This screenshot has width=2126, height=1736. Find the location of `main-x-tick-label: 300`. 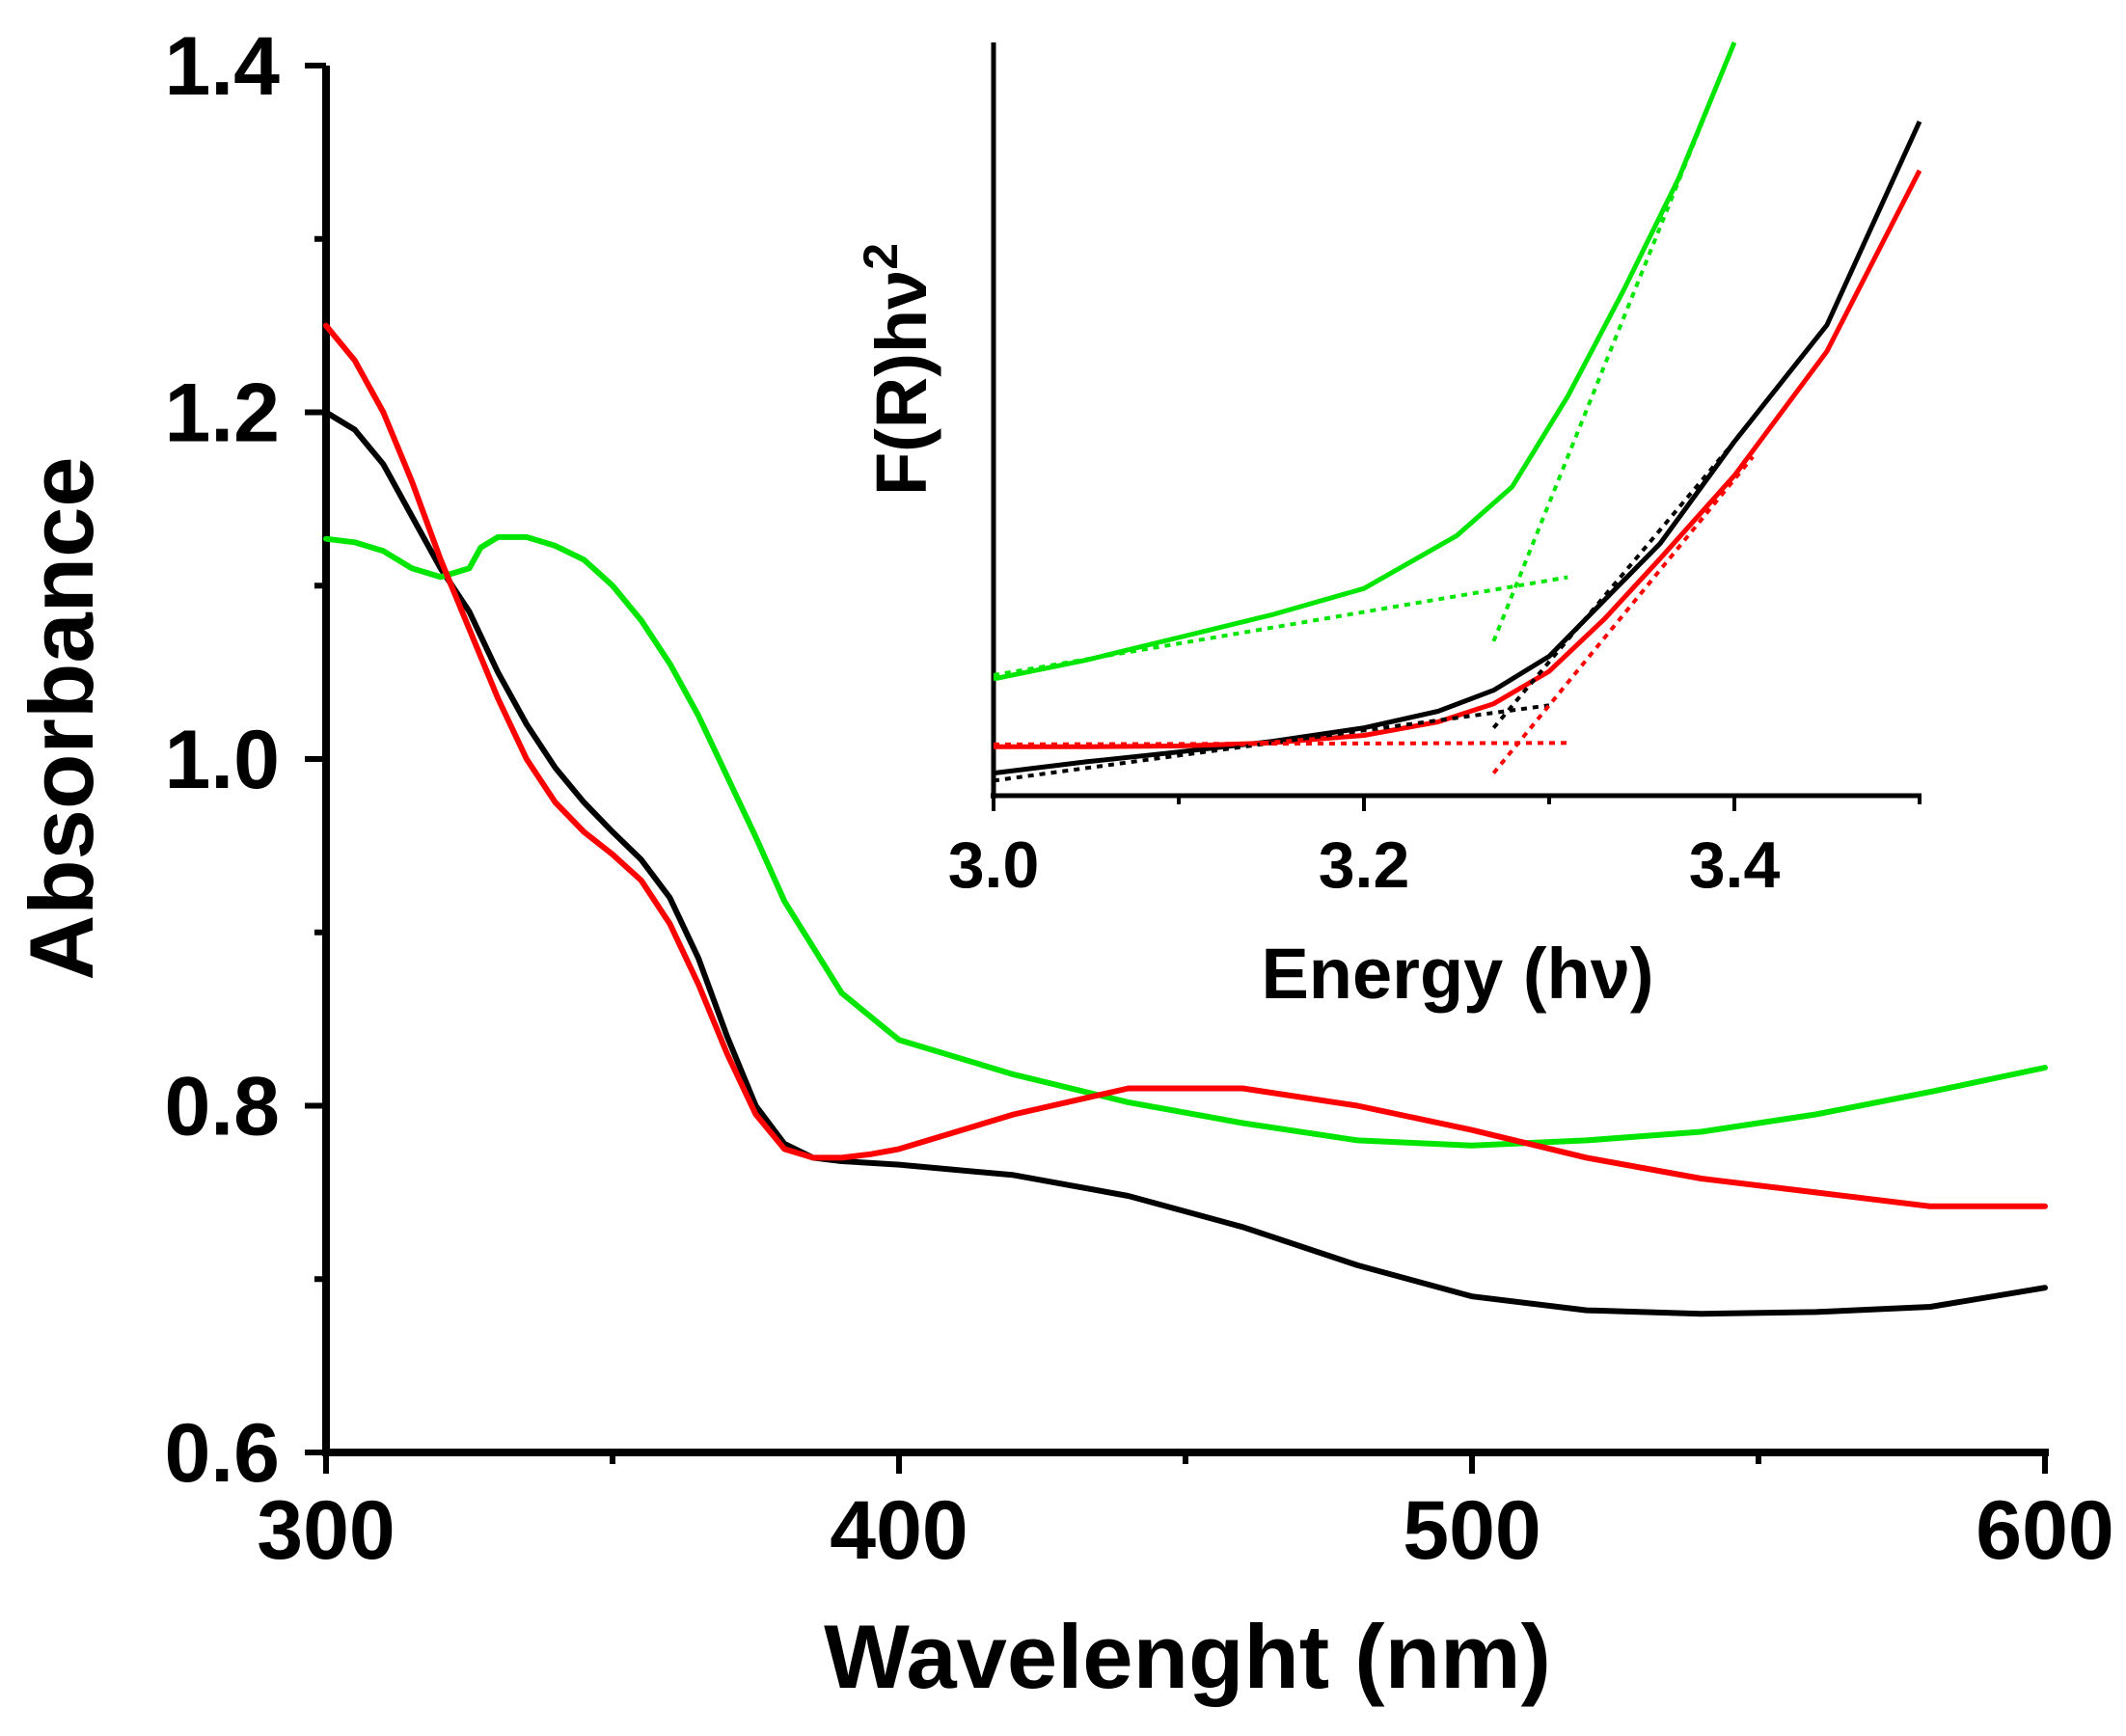

main-x-tick-label: 300 is located at coordinates (326, 1530).